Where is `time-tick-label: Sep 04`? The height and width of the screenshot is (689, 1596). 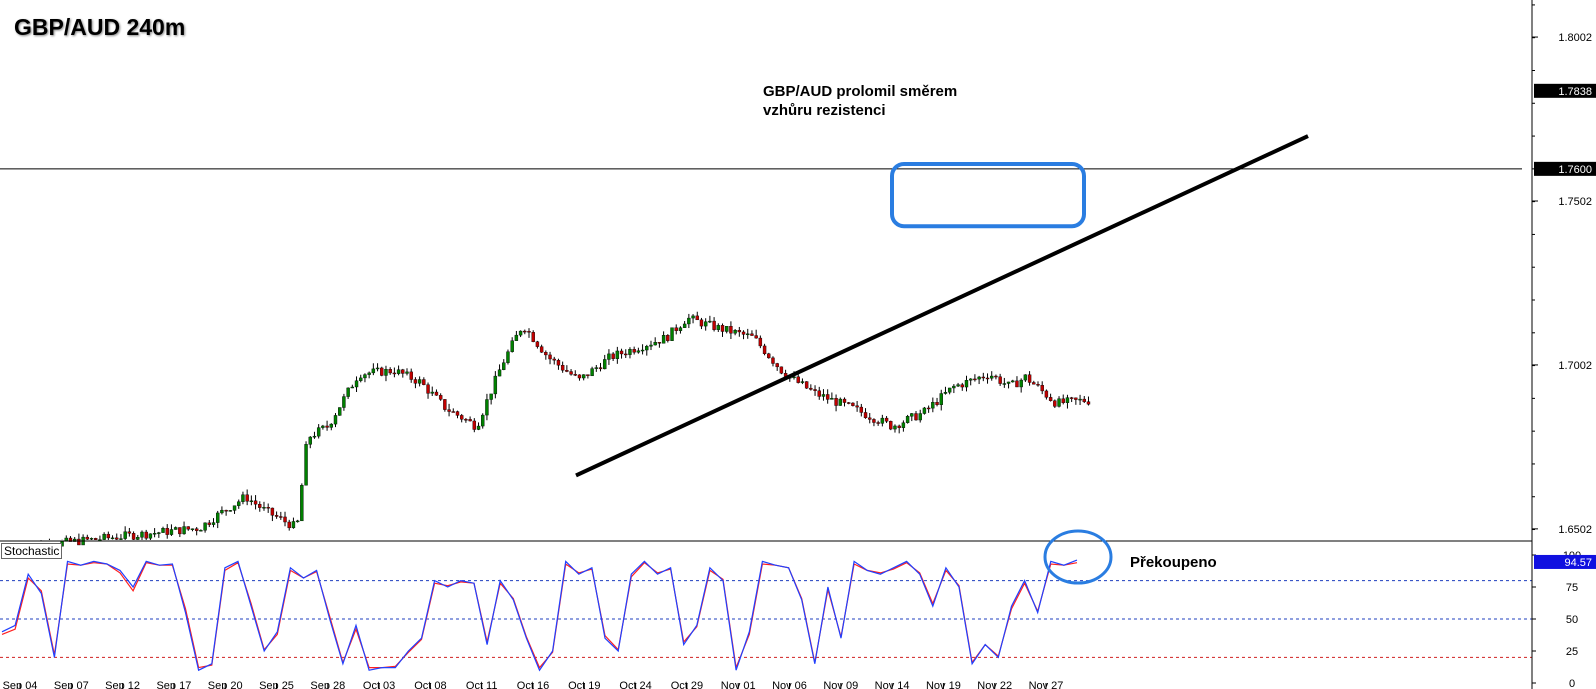
time-tick-label: Sep 04 is located at coordinates (20, 684).